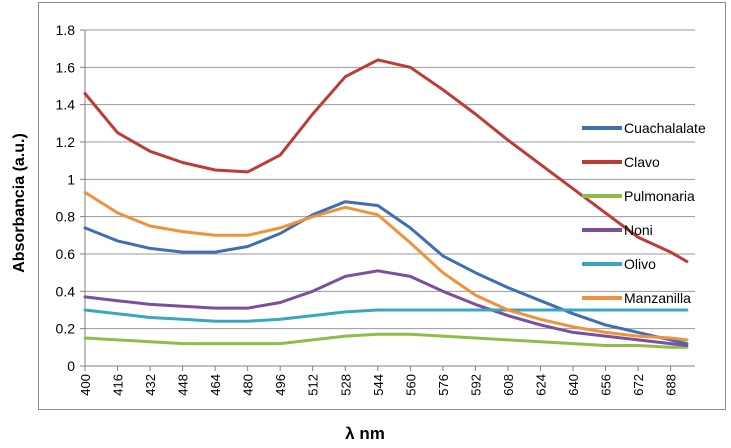 The image size is (731, 448). I want to click on y-tick-label: 0.4, so click(66, 291).